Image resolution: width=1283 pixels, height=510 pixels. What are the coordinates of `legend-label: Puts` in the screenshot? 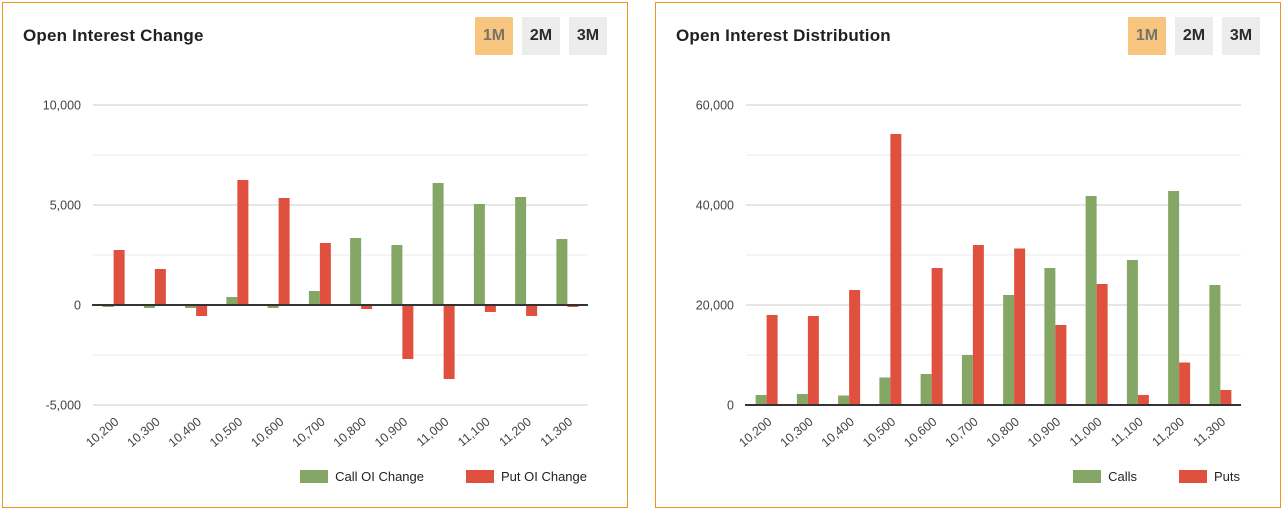 It's located at (1226, 476).